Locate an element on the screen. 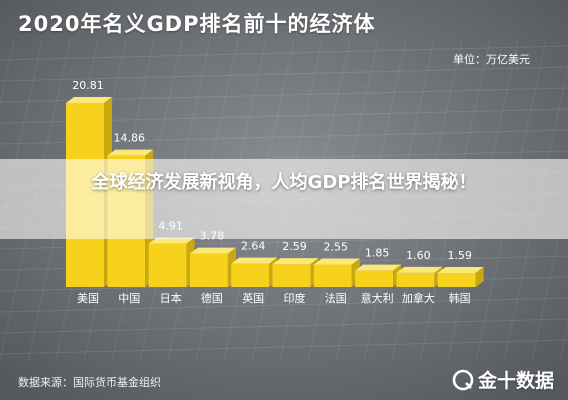  data-source: 数据来源：国际货币基金组织 is located at coordinates (89, 382).